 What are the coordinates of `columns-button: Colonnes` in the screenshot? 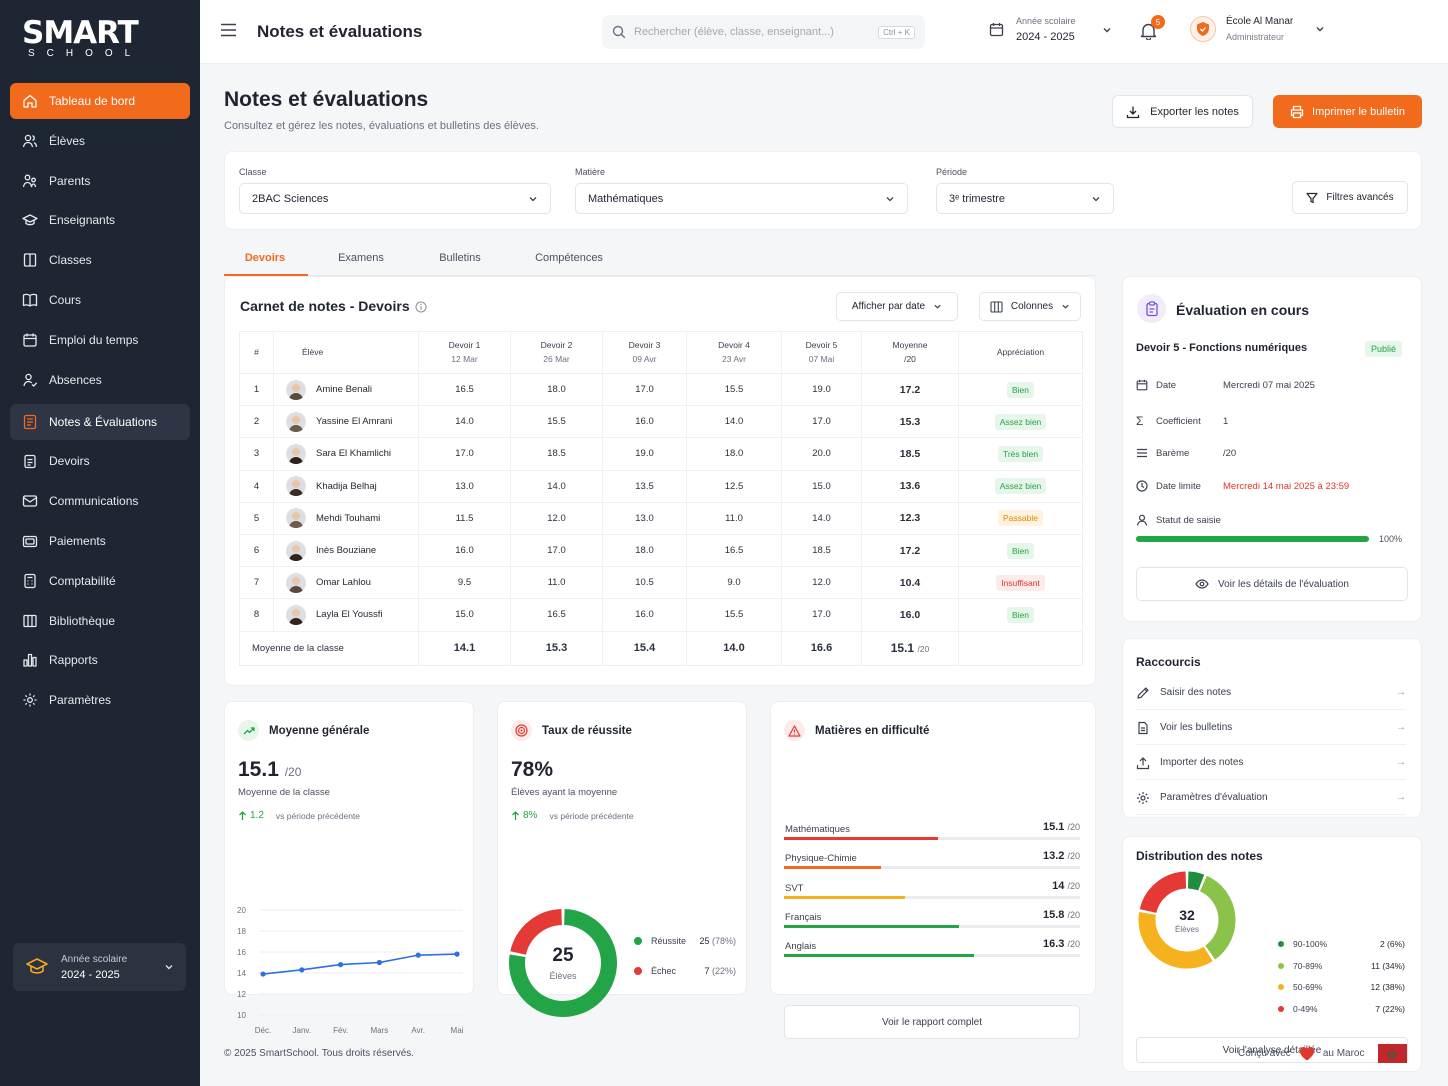 It's located at (1030, 306).